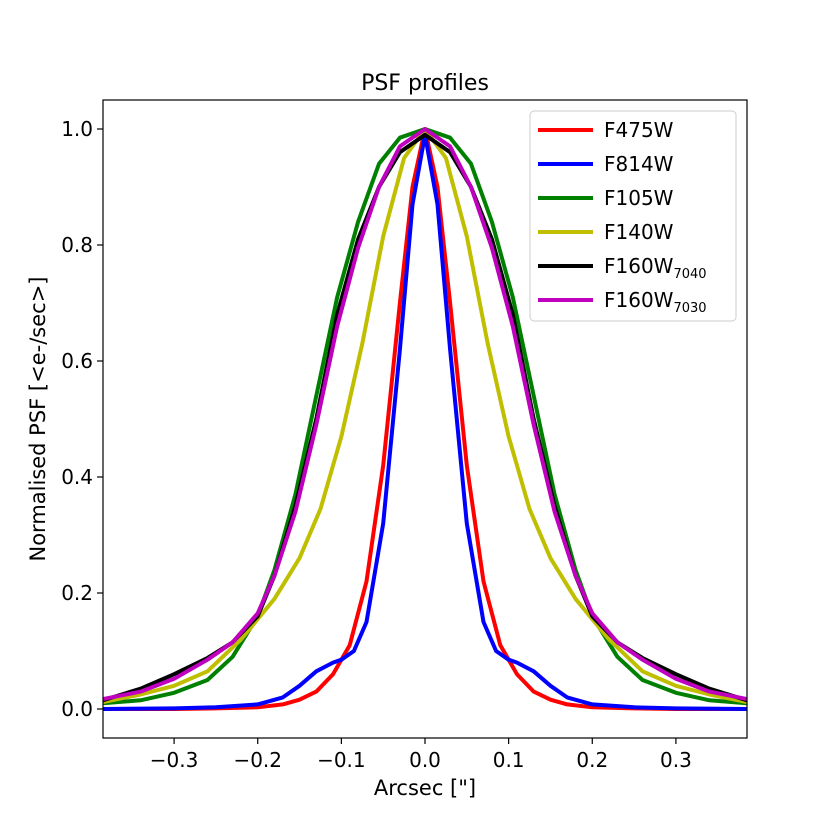 This screenshot has height=830, width=830. I want to click on y-tick-label: 0.0, so click(77, 709).